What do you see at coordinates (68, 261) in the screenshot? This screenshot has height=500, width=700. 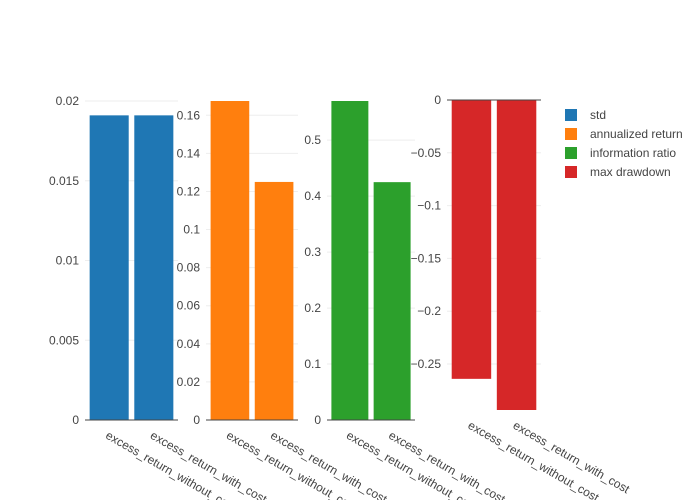 I see `y-tick-label: 0.01` at bounding box center [68, 261].